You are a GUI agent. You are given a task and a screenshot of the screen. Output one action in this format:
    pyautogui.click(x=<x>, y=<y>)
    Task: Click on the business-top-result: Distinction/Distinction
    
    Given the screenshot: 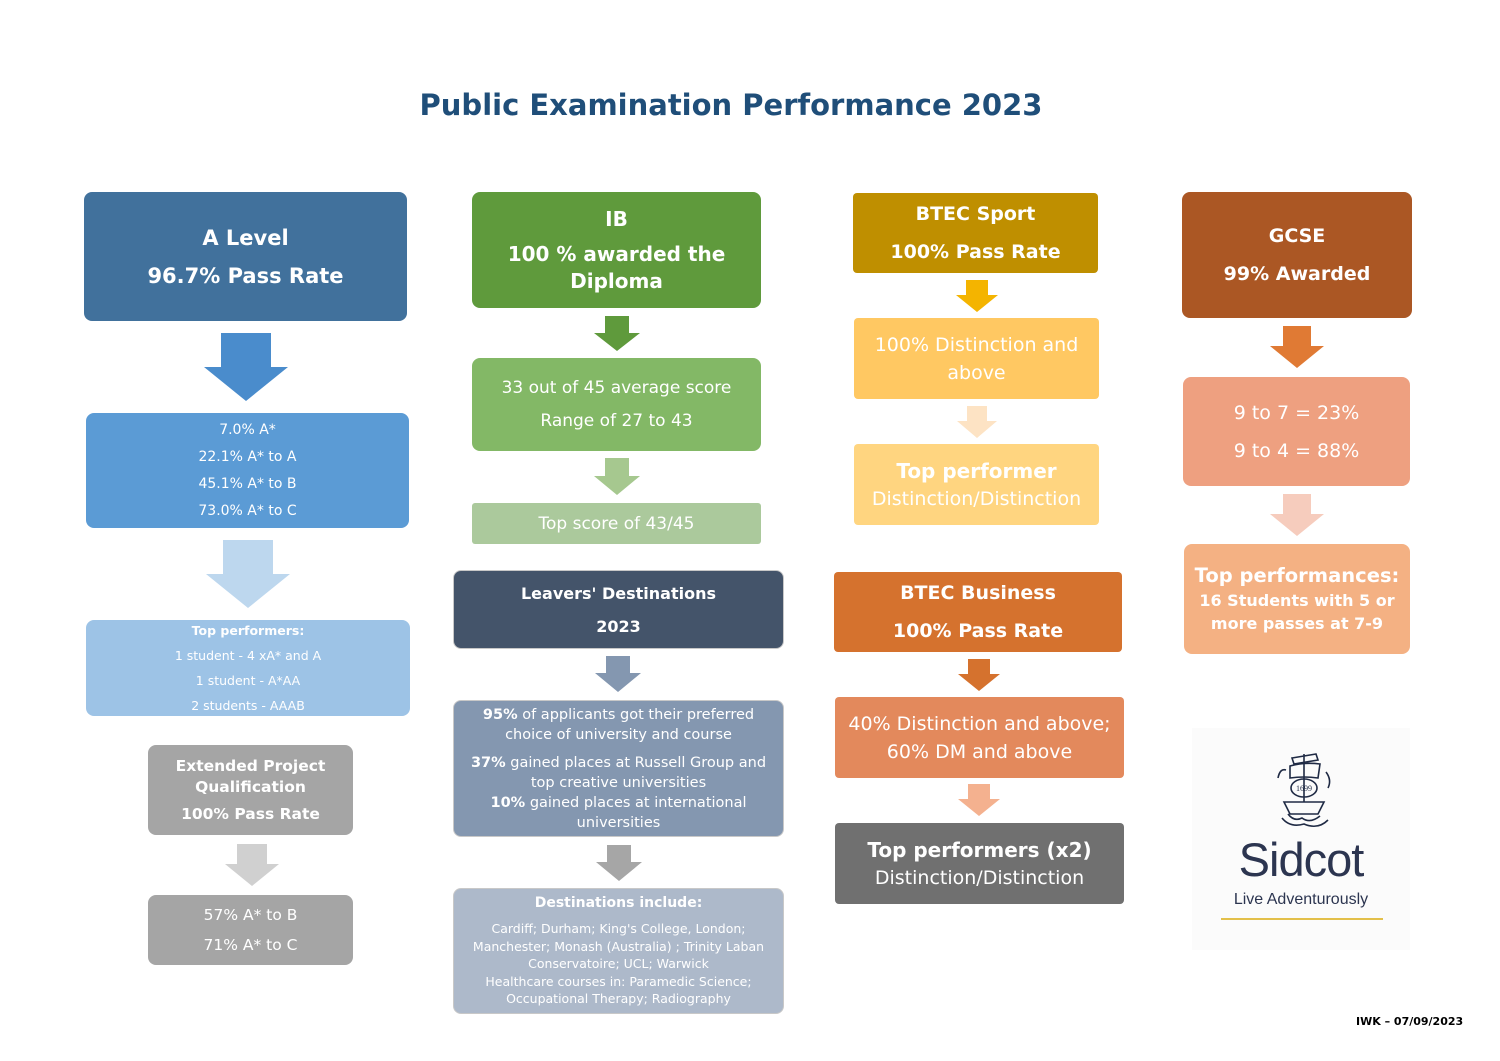 What is the action you would take?
    pyautogui.click(x=979, y=877)
    